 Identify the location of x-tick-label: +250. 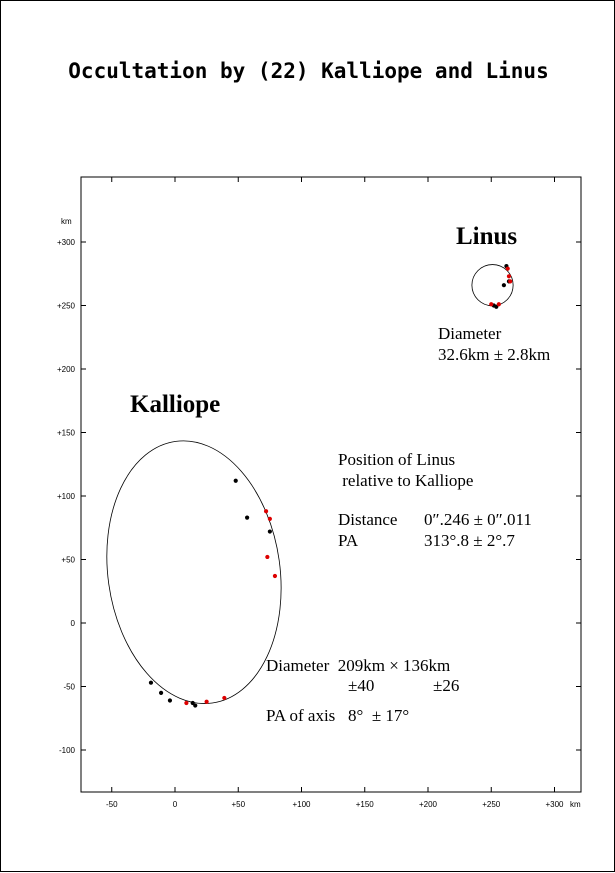
(491, 804).